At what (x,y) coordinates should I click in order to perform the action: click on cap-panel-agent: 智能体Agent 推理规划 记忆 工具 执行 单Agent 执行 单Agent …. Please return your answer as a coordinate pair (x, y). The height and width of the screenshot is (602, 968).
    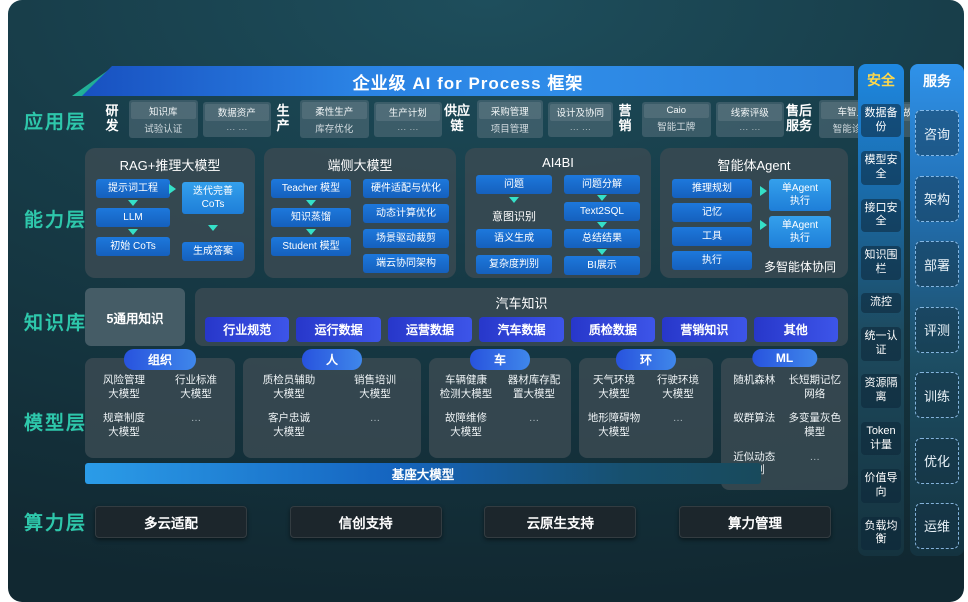
    Looking at the image, I should click on (754, 213).